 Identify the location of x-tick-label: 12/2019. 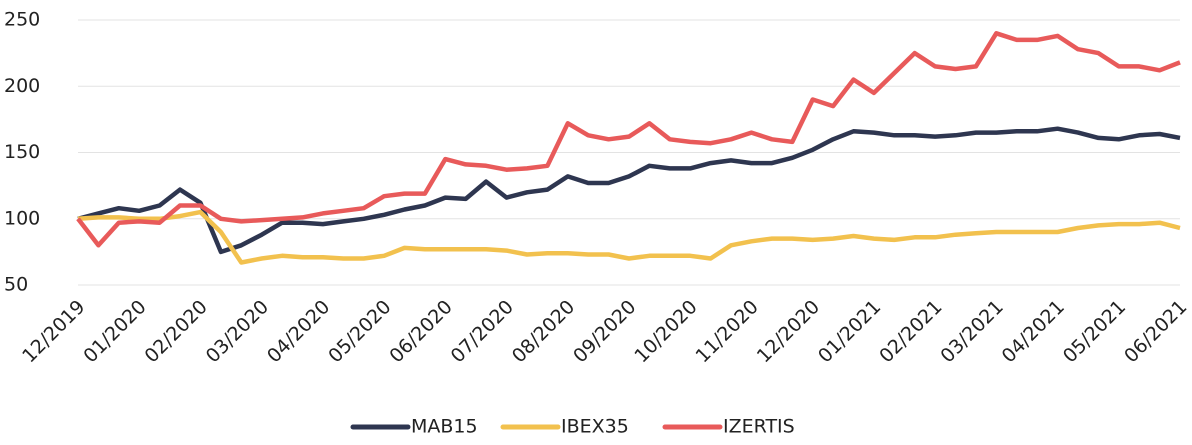
(53, 331).